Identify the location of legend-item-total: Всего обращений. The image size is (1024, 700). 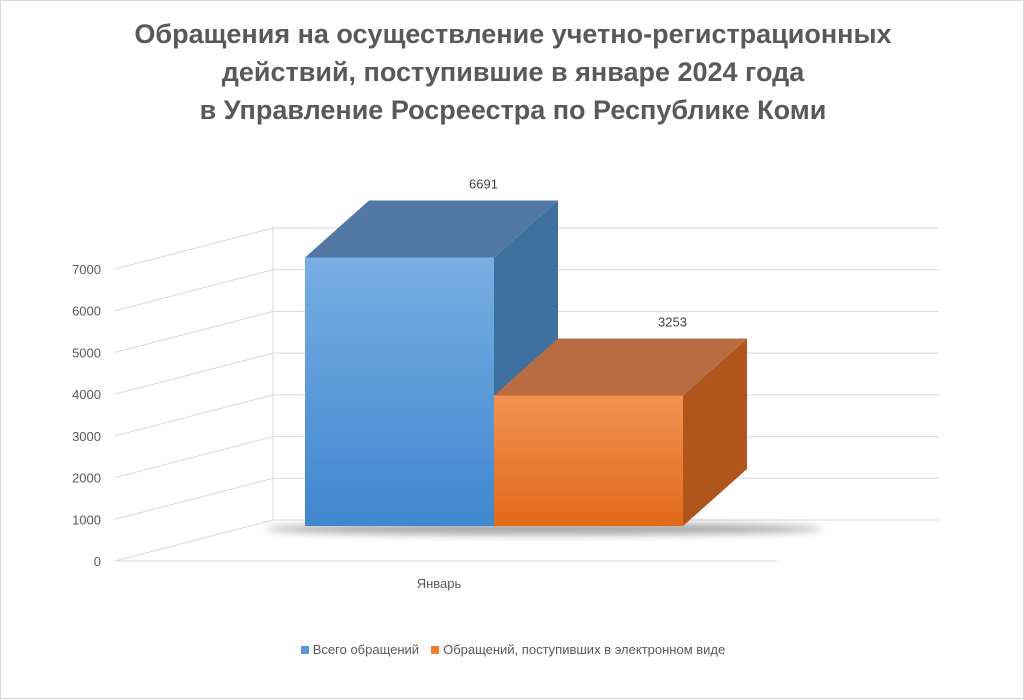
(360, 649).